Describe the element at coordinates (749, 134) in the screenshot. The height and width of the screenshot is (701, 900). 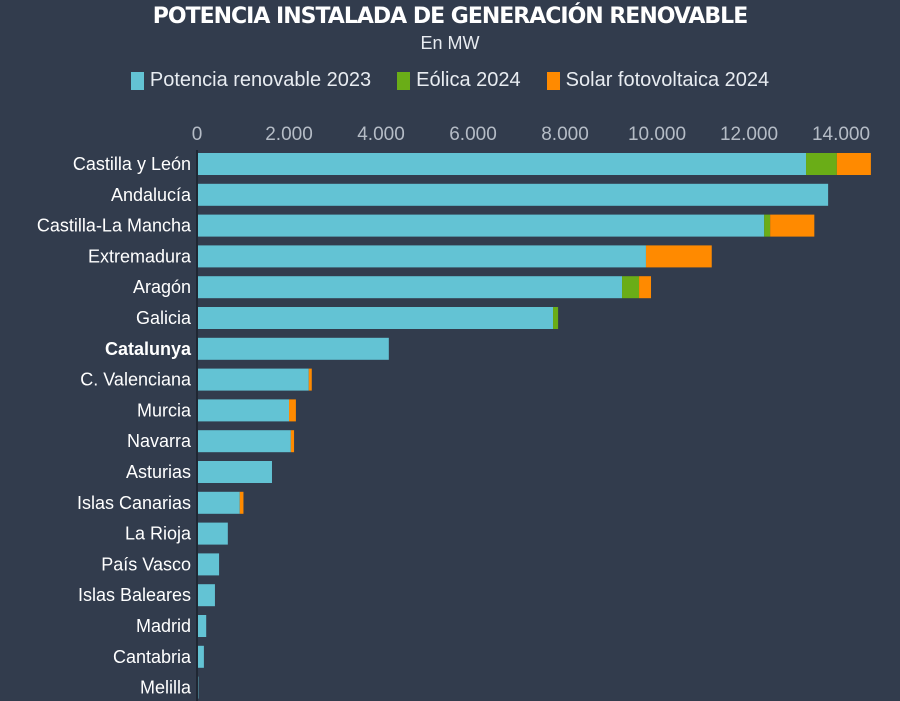
I see `x-tick-label: 12.000` at that location.